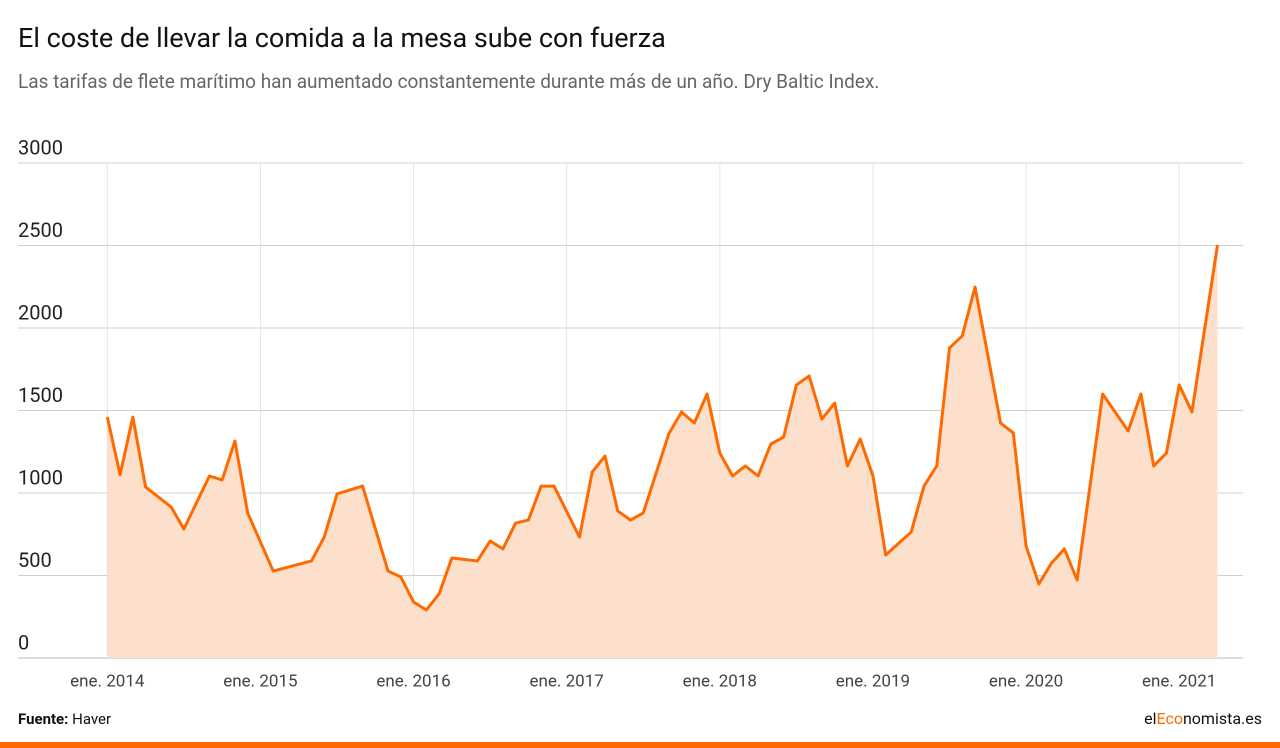  What do you see at coordinates (1170, 718) in the screenshot?
I see `brand-part: Eco` at bounding box center [1170, 718].